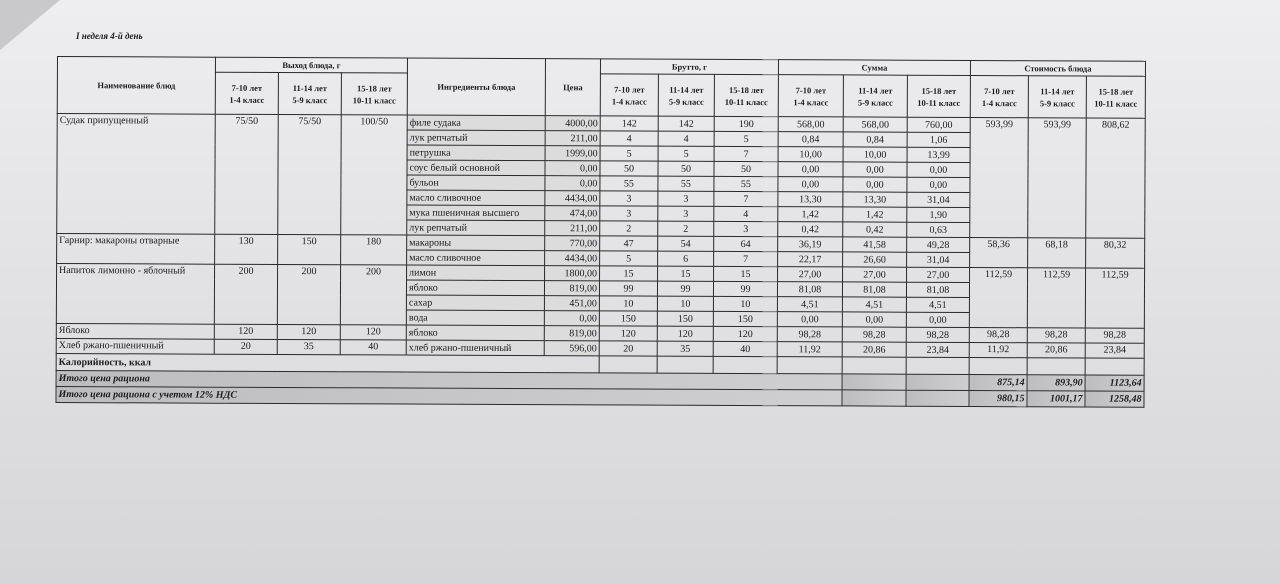 This screenshot has width=1280, height=584. I want to click on ingredient-sum: 49,28, so click(938, 245).